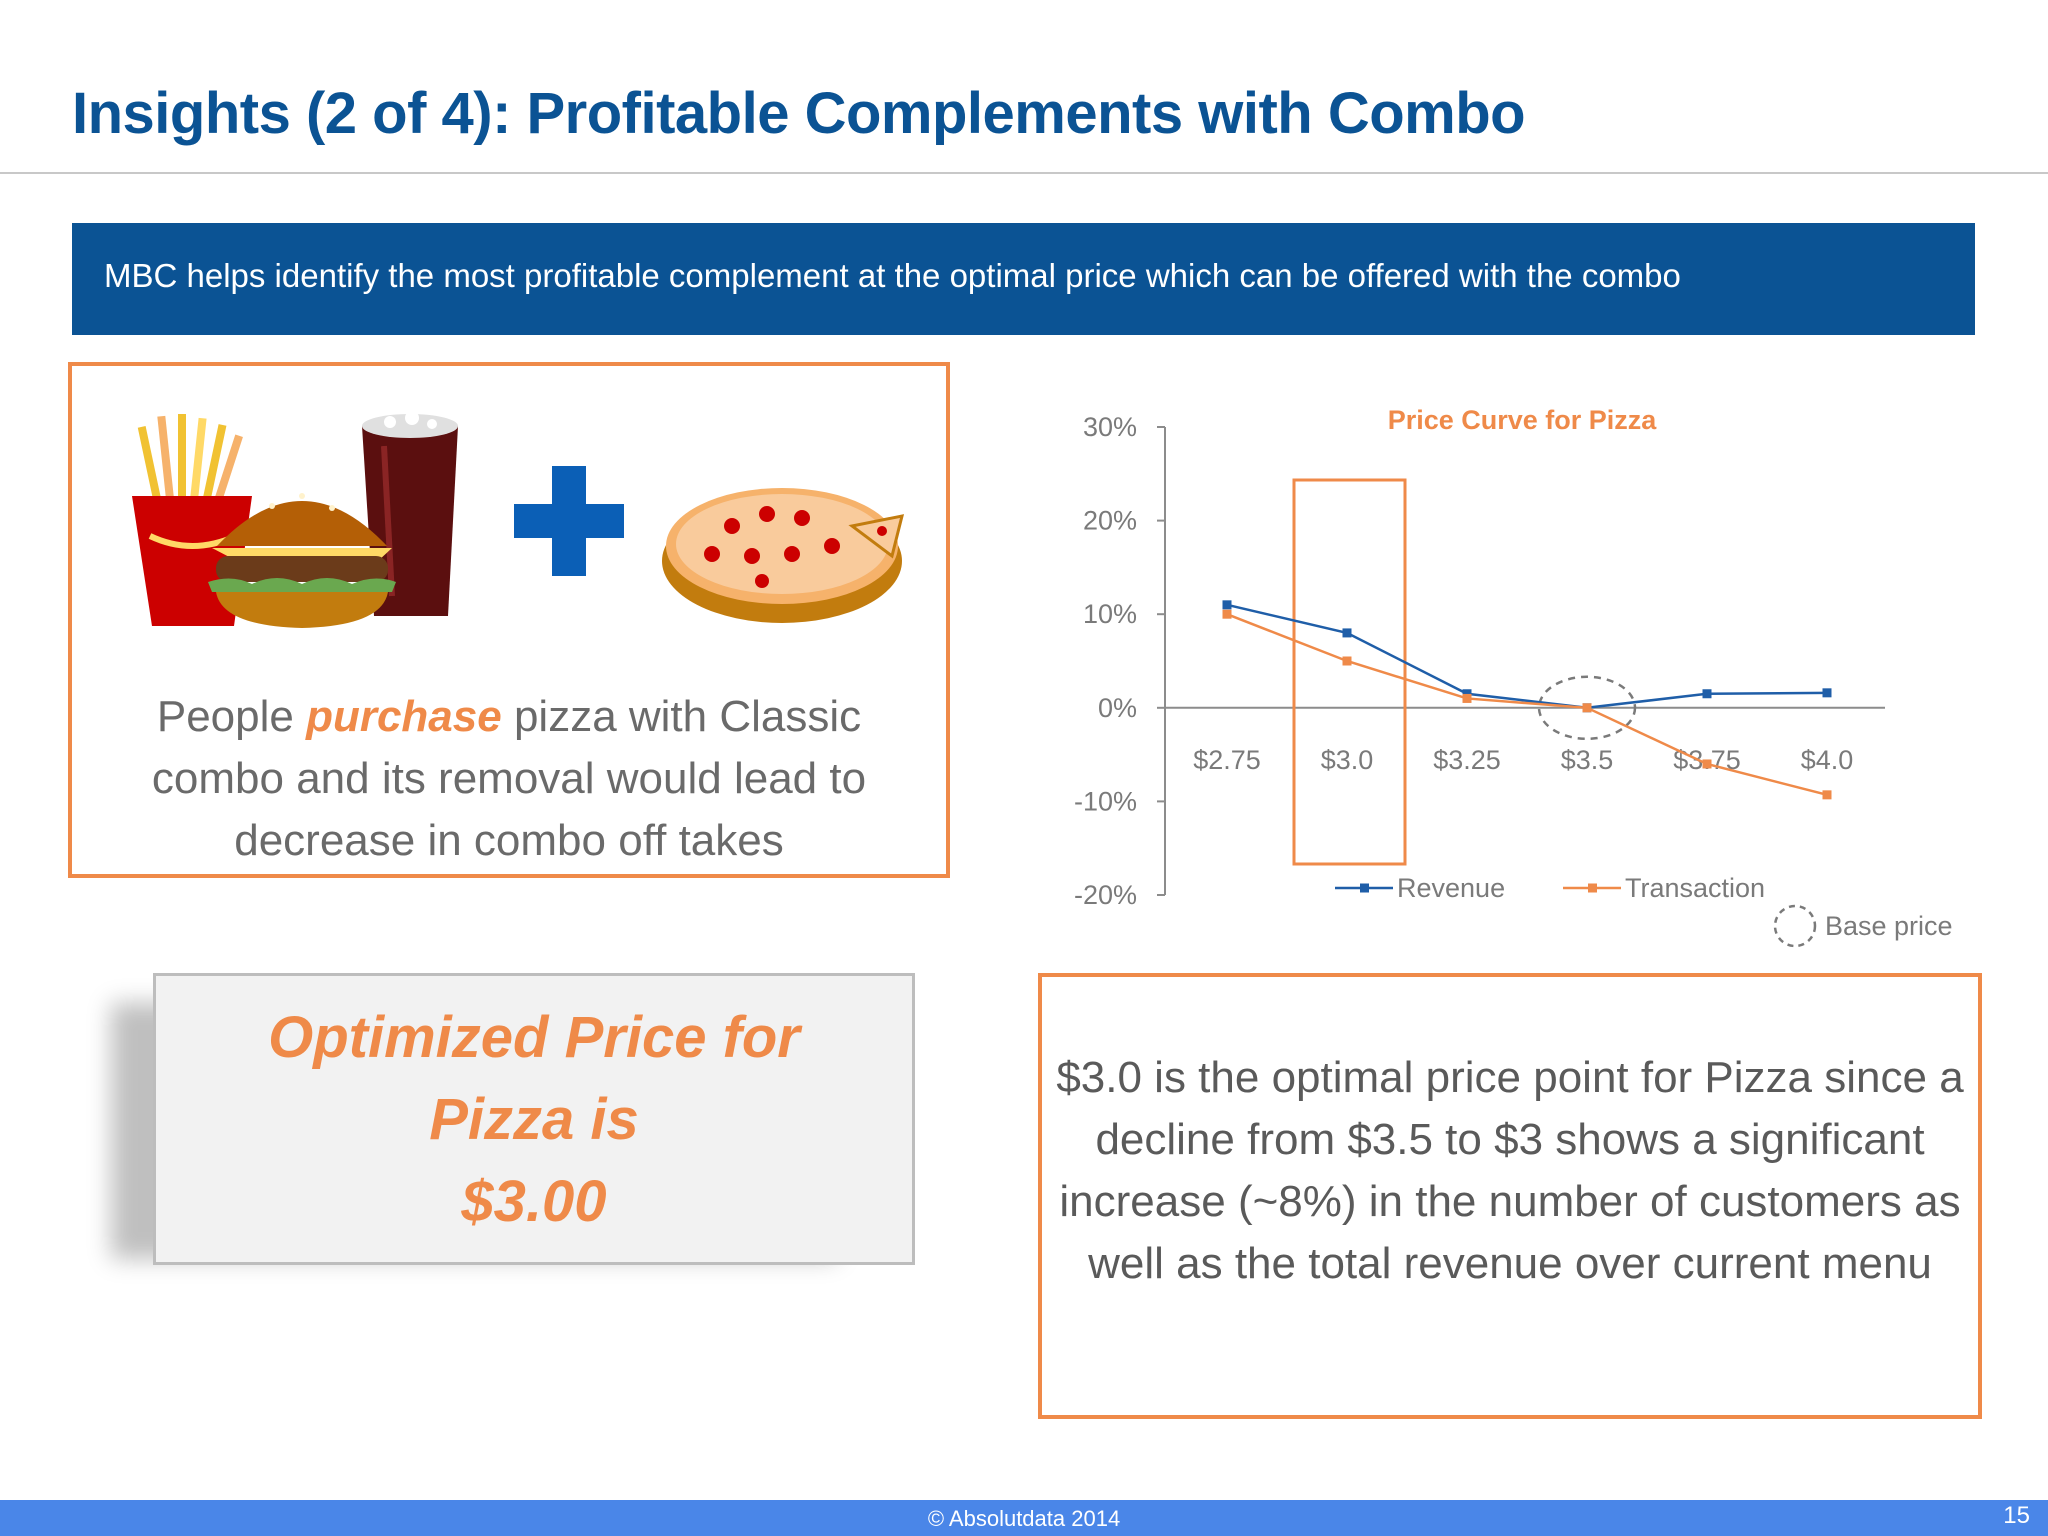 The image size is (2048, 1536). What do you see at coordinates (1110, 427) in the screenshot?
I see `y-tick-label: 30%` at bounding box center [1110, 427].